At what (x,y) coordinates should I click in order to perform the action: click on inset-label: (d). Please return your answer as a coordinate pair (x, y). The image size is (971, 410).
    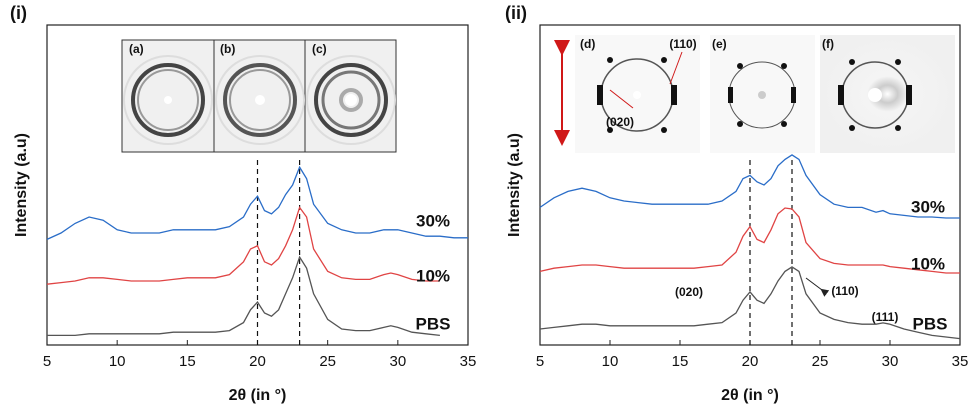
    Looking at the image, I should click on (587, 44).